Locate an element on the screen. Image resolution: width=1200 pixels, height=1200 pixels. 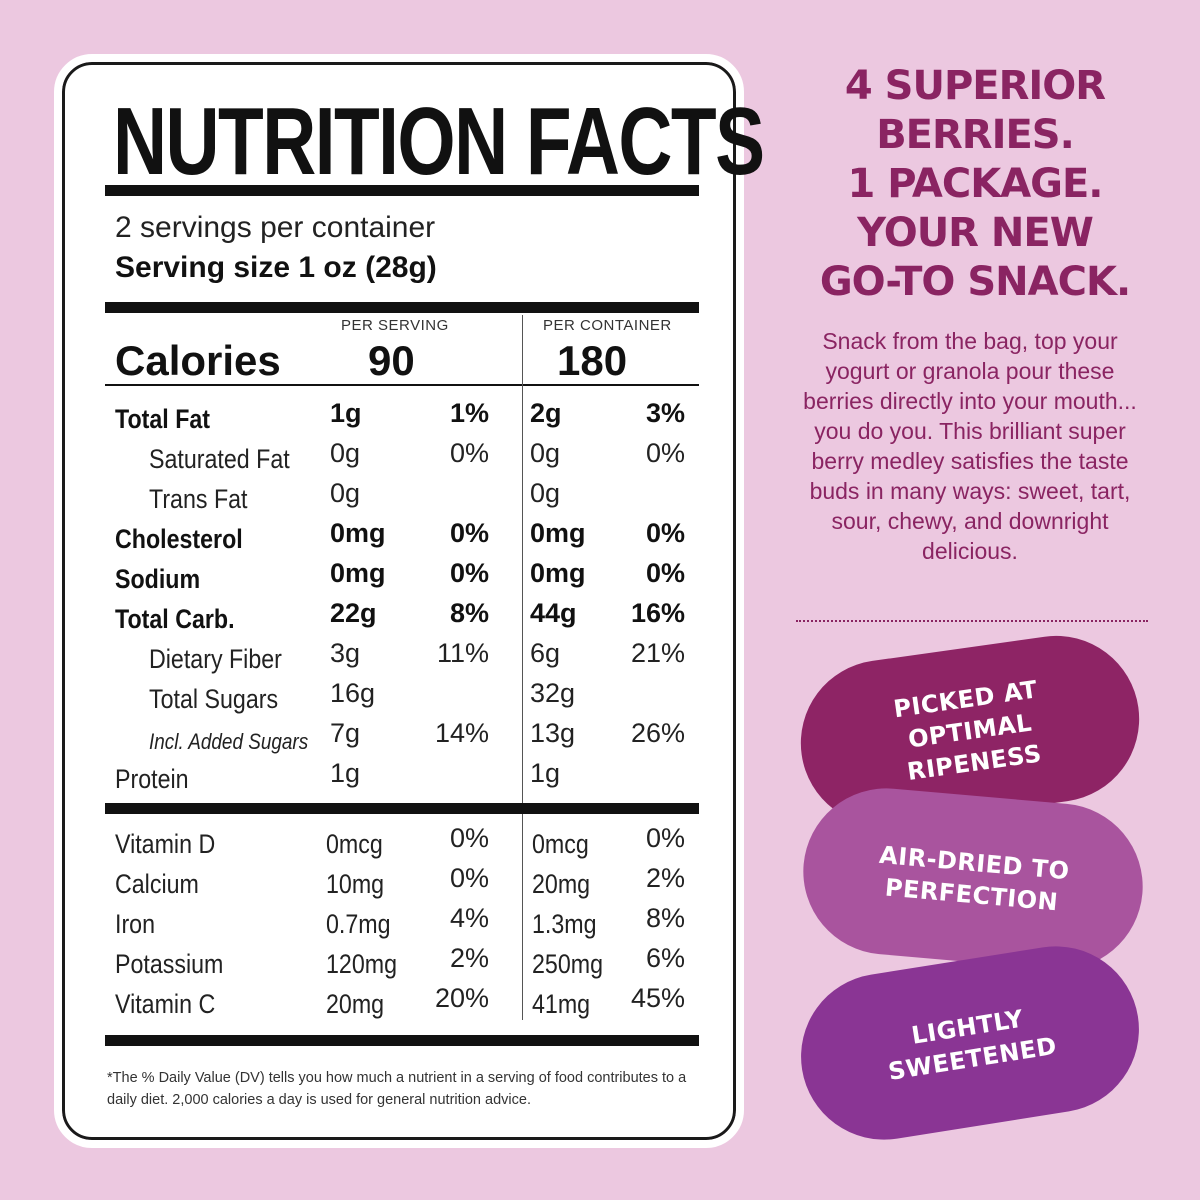
per-serving-header: PER SERVING is located at coordinates (395, 325).